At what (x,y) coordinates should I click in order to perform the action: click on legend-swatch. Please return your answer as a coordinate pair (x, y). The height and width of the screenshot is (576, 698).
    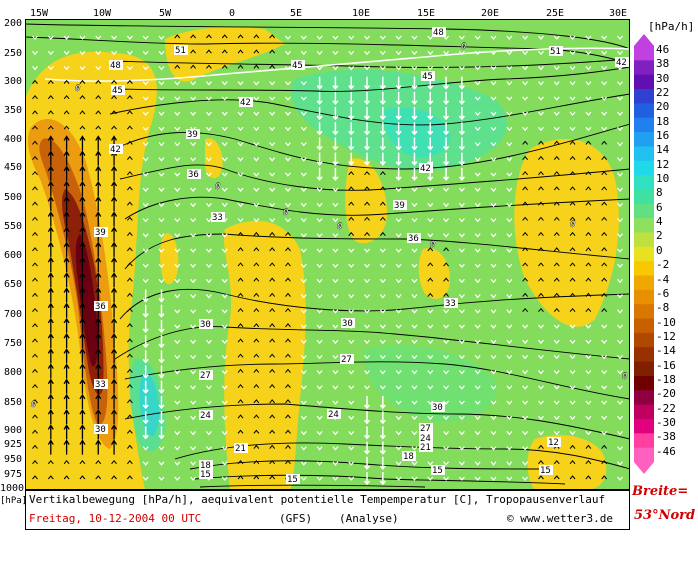
    Looking at the image, I should click on (644, 68).